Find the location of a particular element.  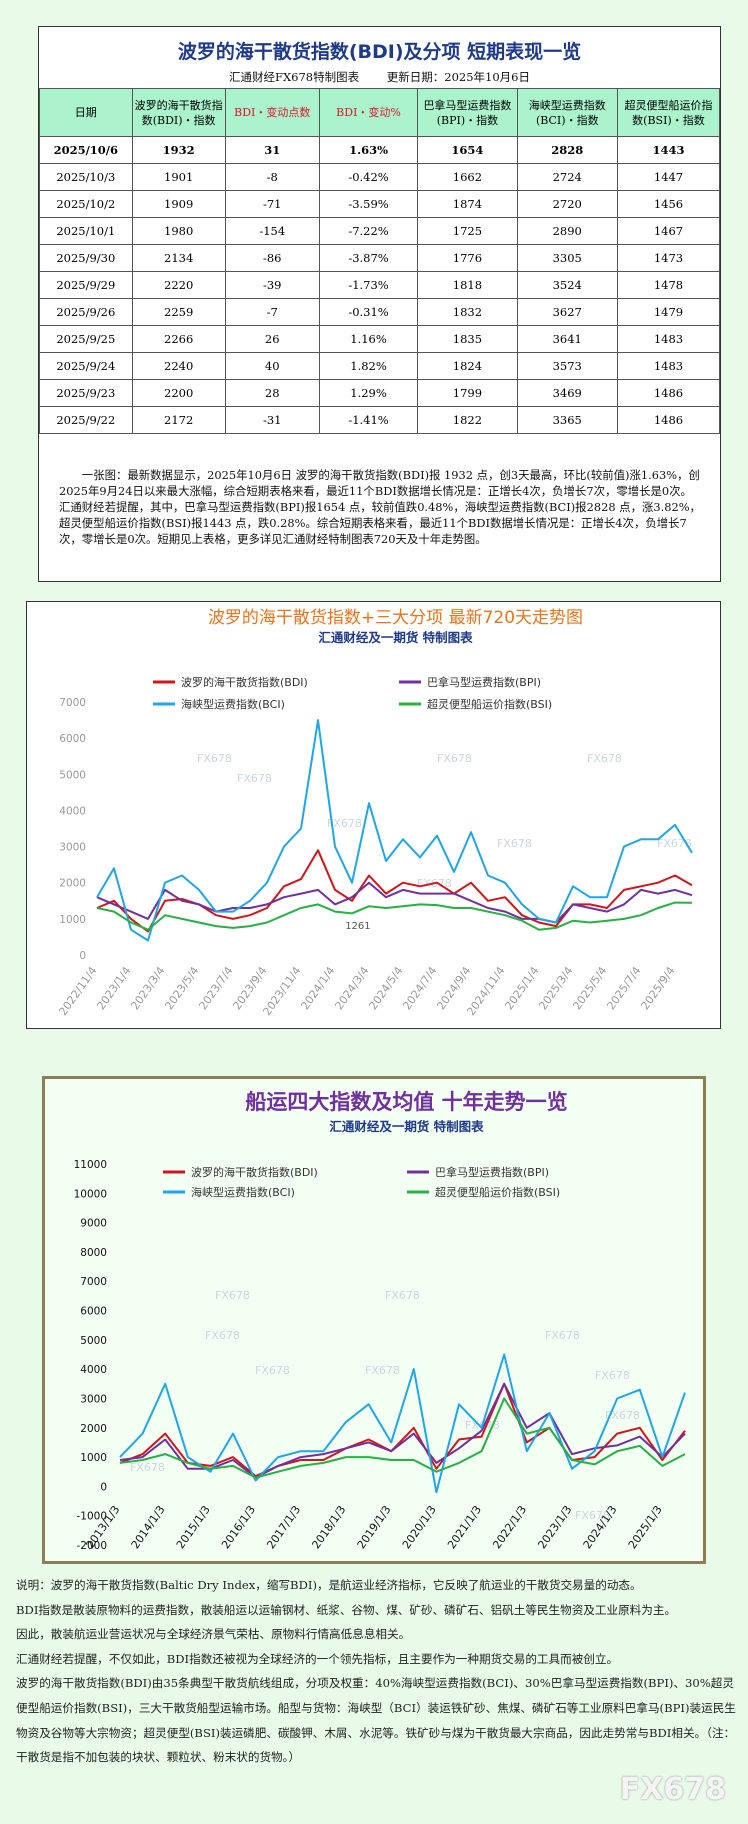

table-row: 2025/9/23 2200 28 1.29% 1799 3469 1486 is located at coordinates (380, 393).